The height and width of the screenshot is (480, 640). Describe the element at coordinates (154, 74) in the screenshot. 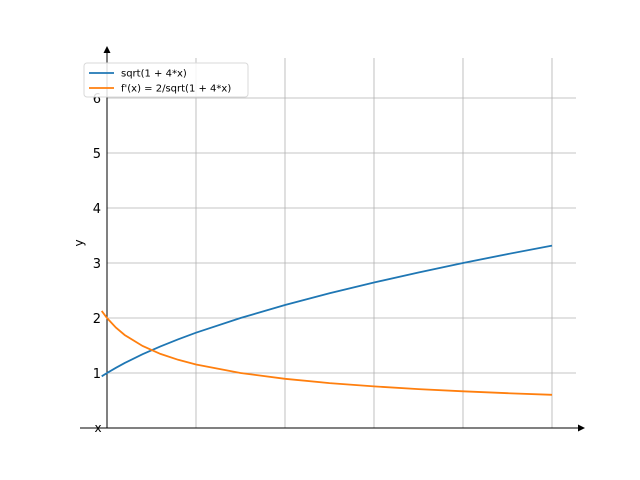

I see `legend-label: sqrt(1 + 4*x)` at that location.